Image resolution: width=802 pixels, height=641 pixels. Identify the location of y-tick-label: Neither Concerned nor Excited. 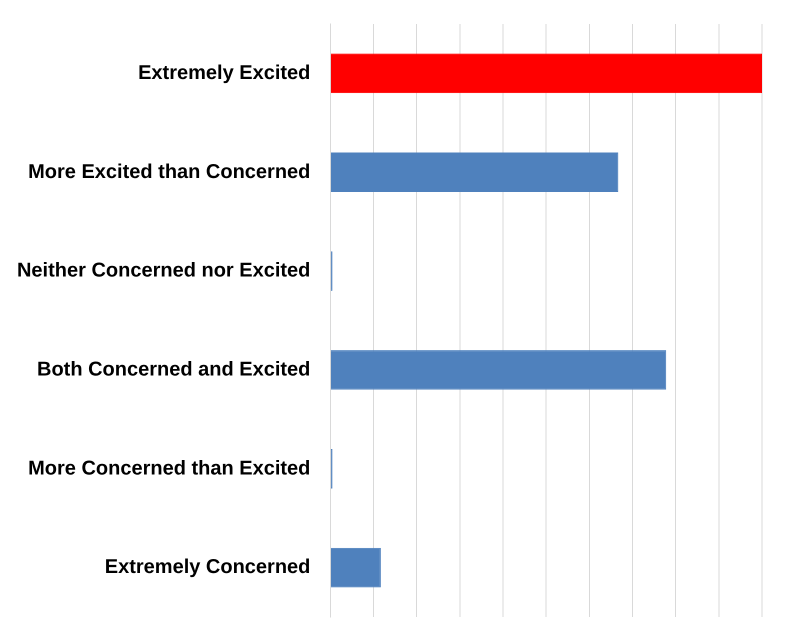
(163, 271).